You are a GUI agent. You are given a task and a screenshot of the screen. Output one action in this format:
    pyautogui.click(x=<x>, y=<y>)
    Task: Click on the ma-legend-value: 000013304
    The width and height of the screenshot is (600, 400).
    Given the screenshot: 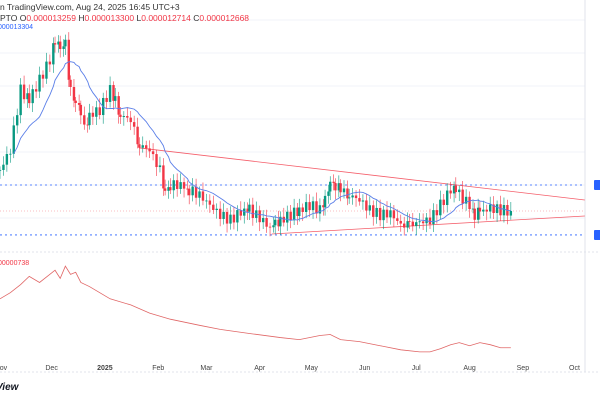 What is the action you would take?
    pyautogui.click(x=17, y=27)
    